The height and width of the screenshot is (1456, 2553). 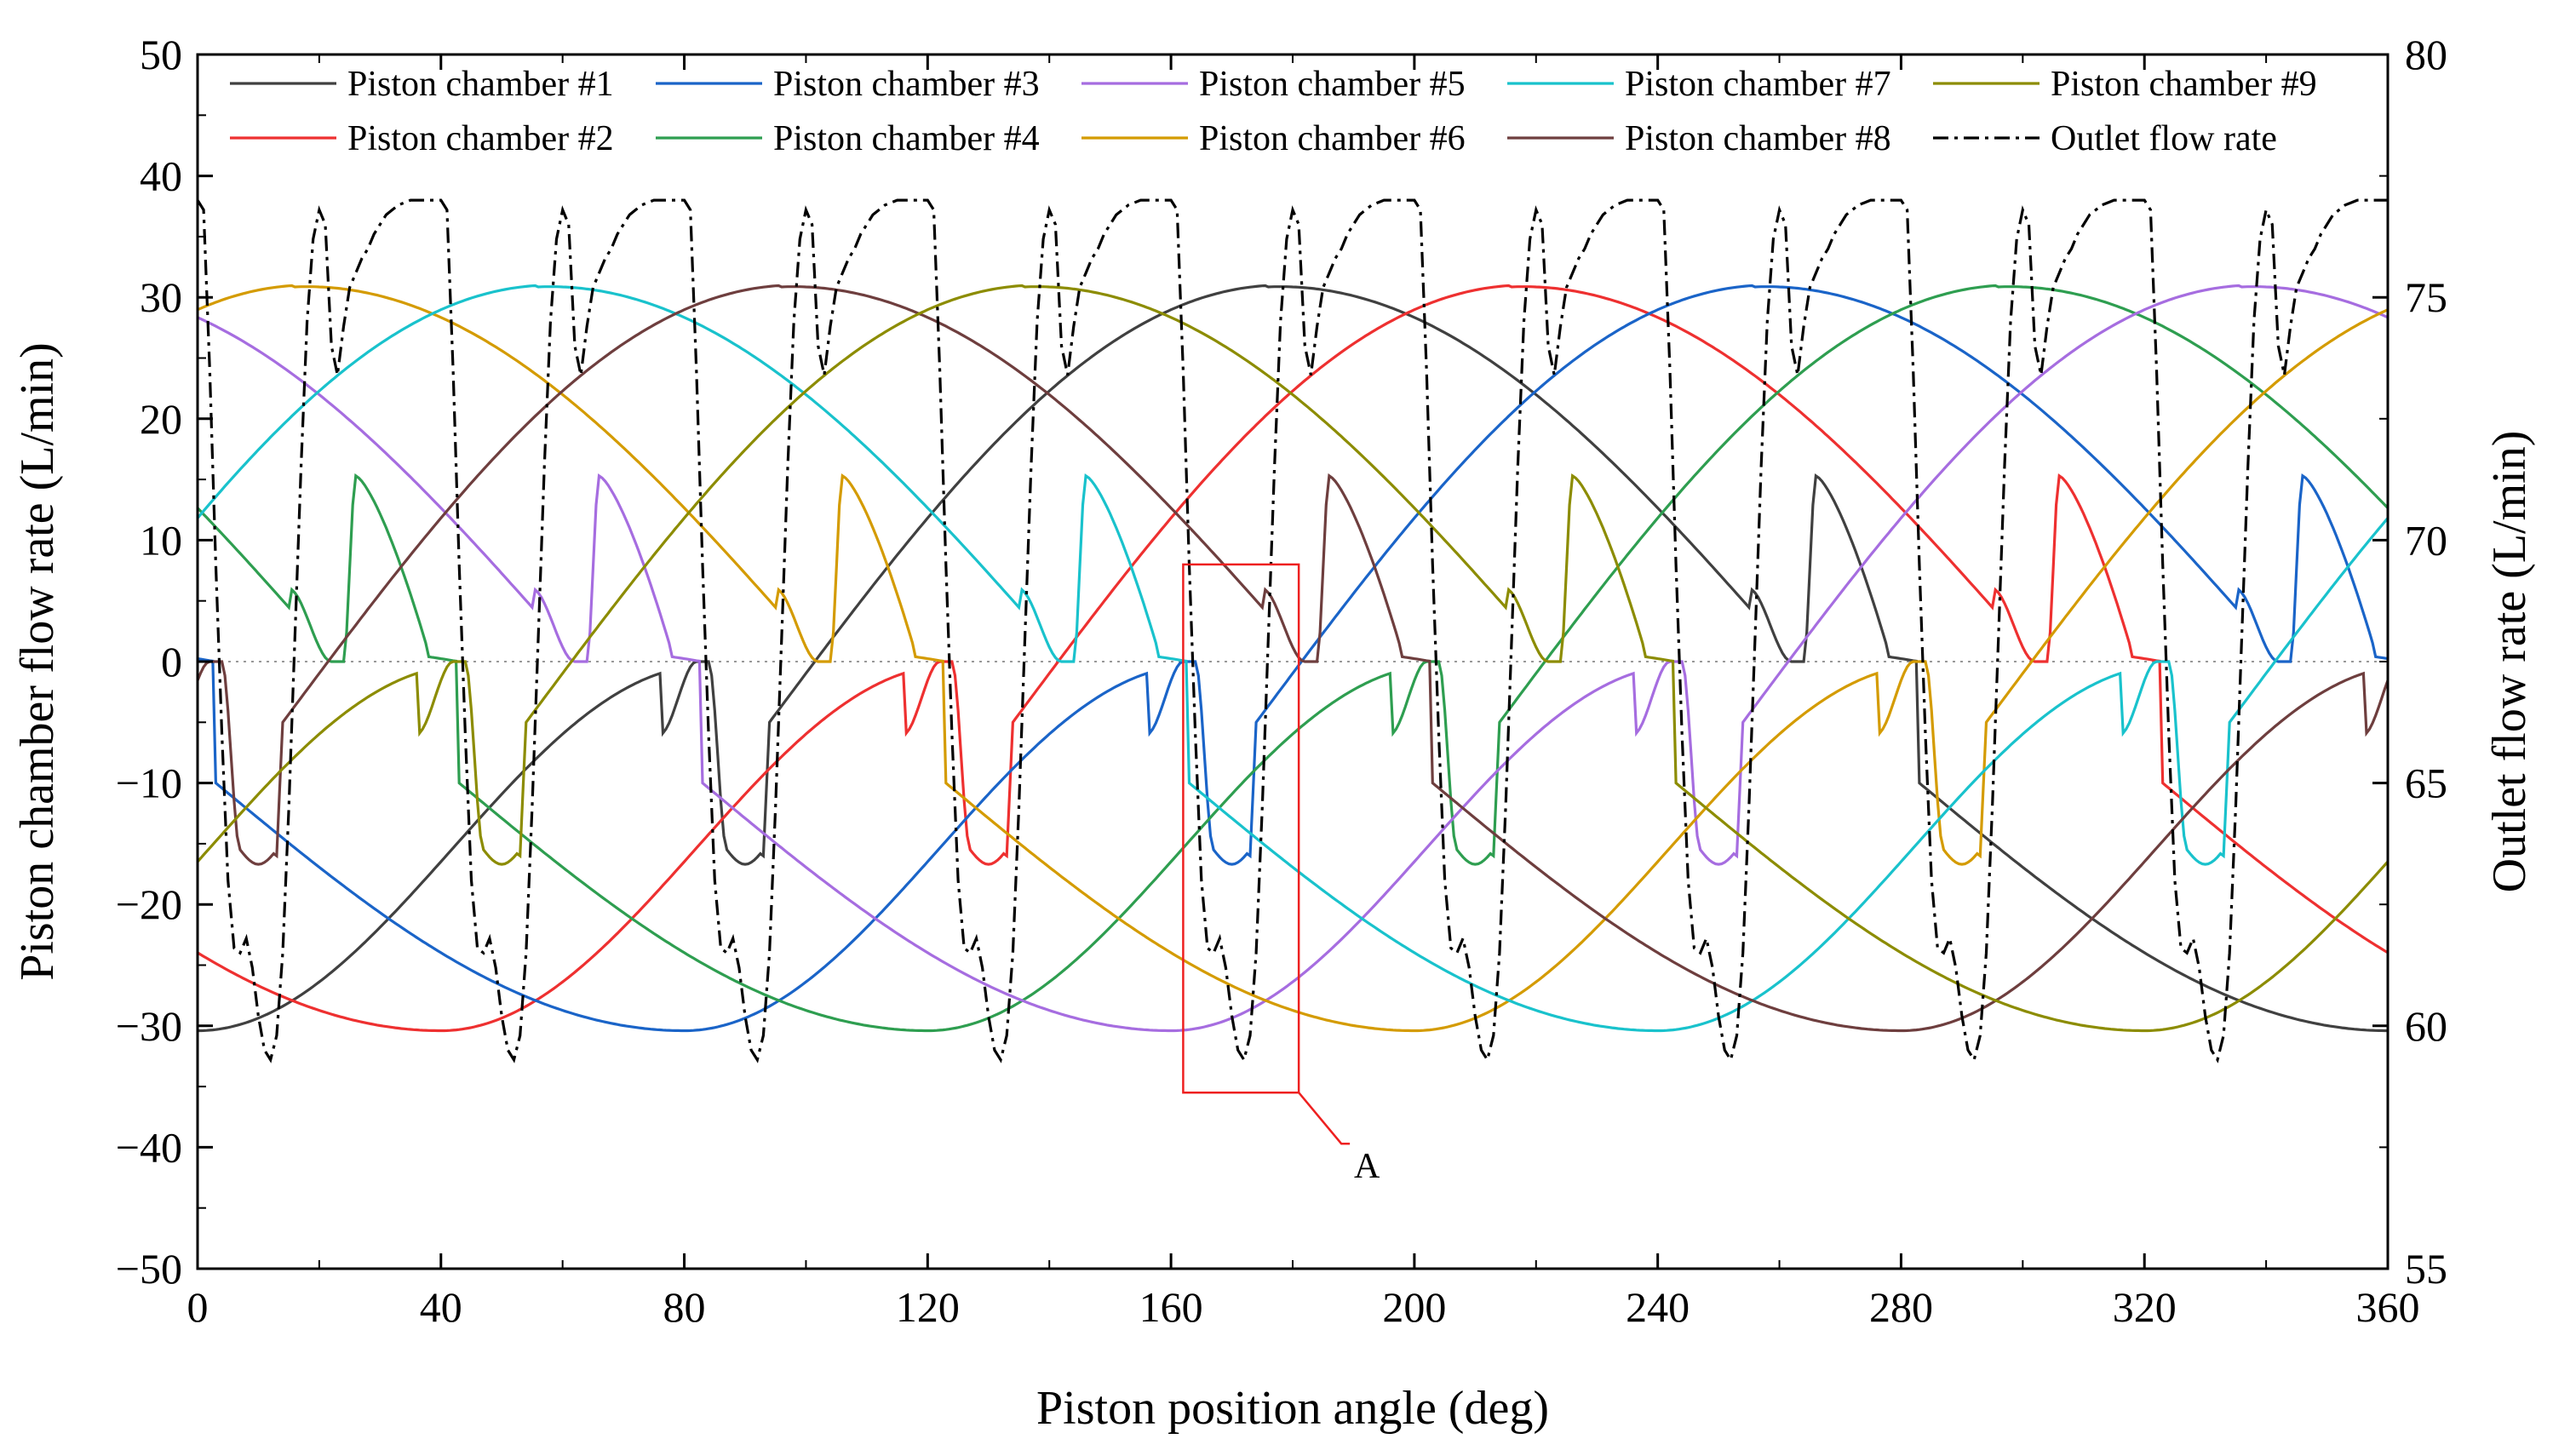 I want to click on y-tick-label: 50, so click(x=161, y=55).